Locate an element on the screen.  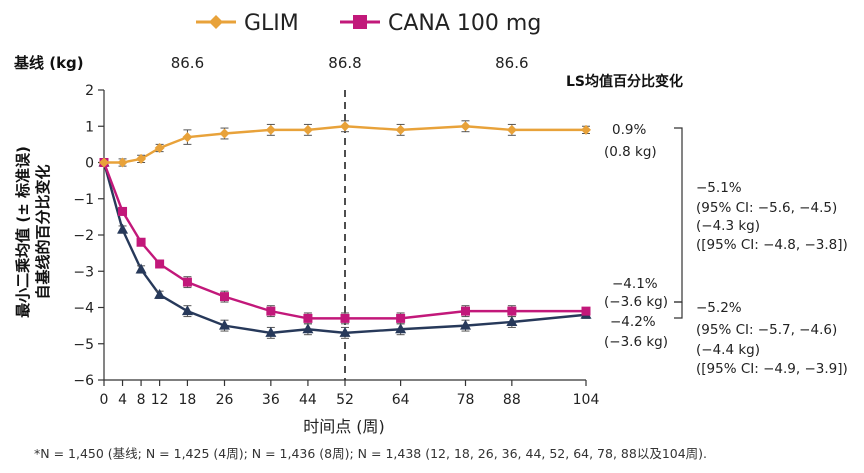
end-label-cana: −4.1% (−3.6 kg) is located at coordinates (636, 293).